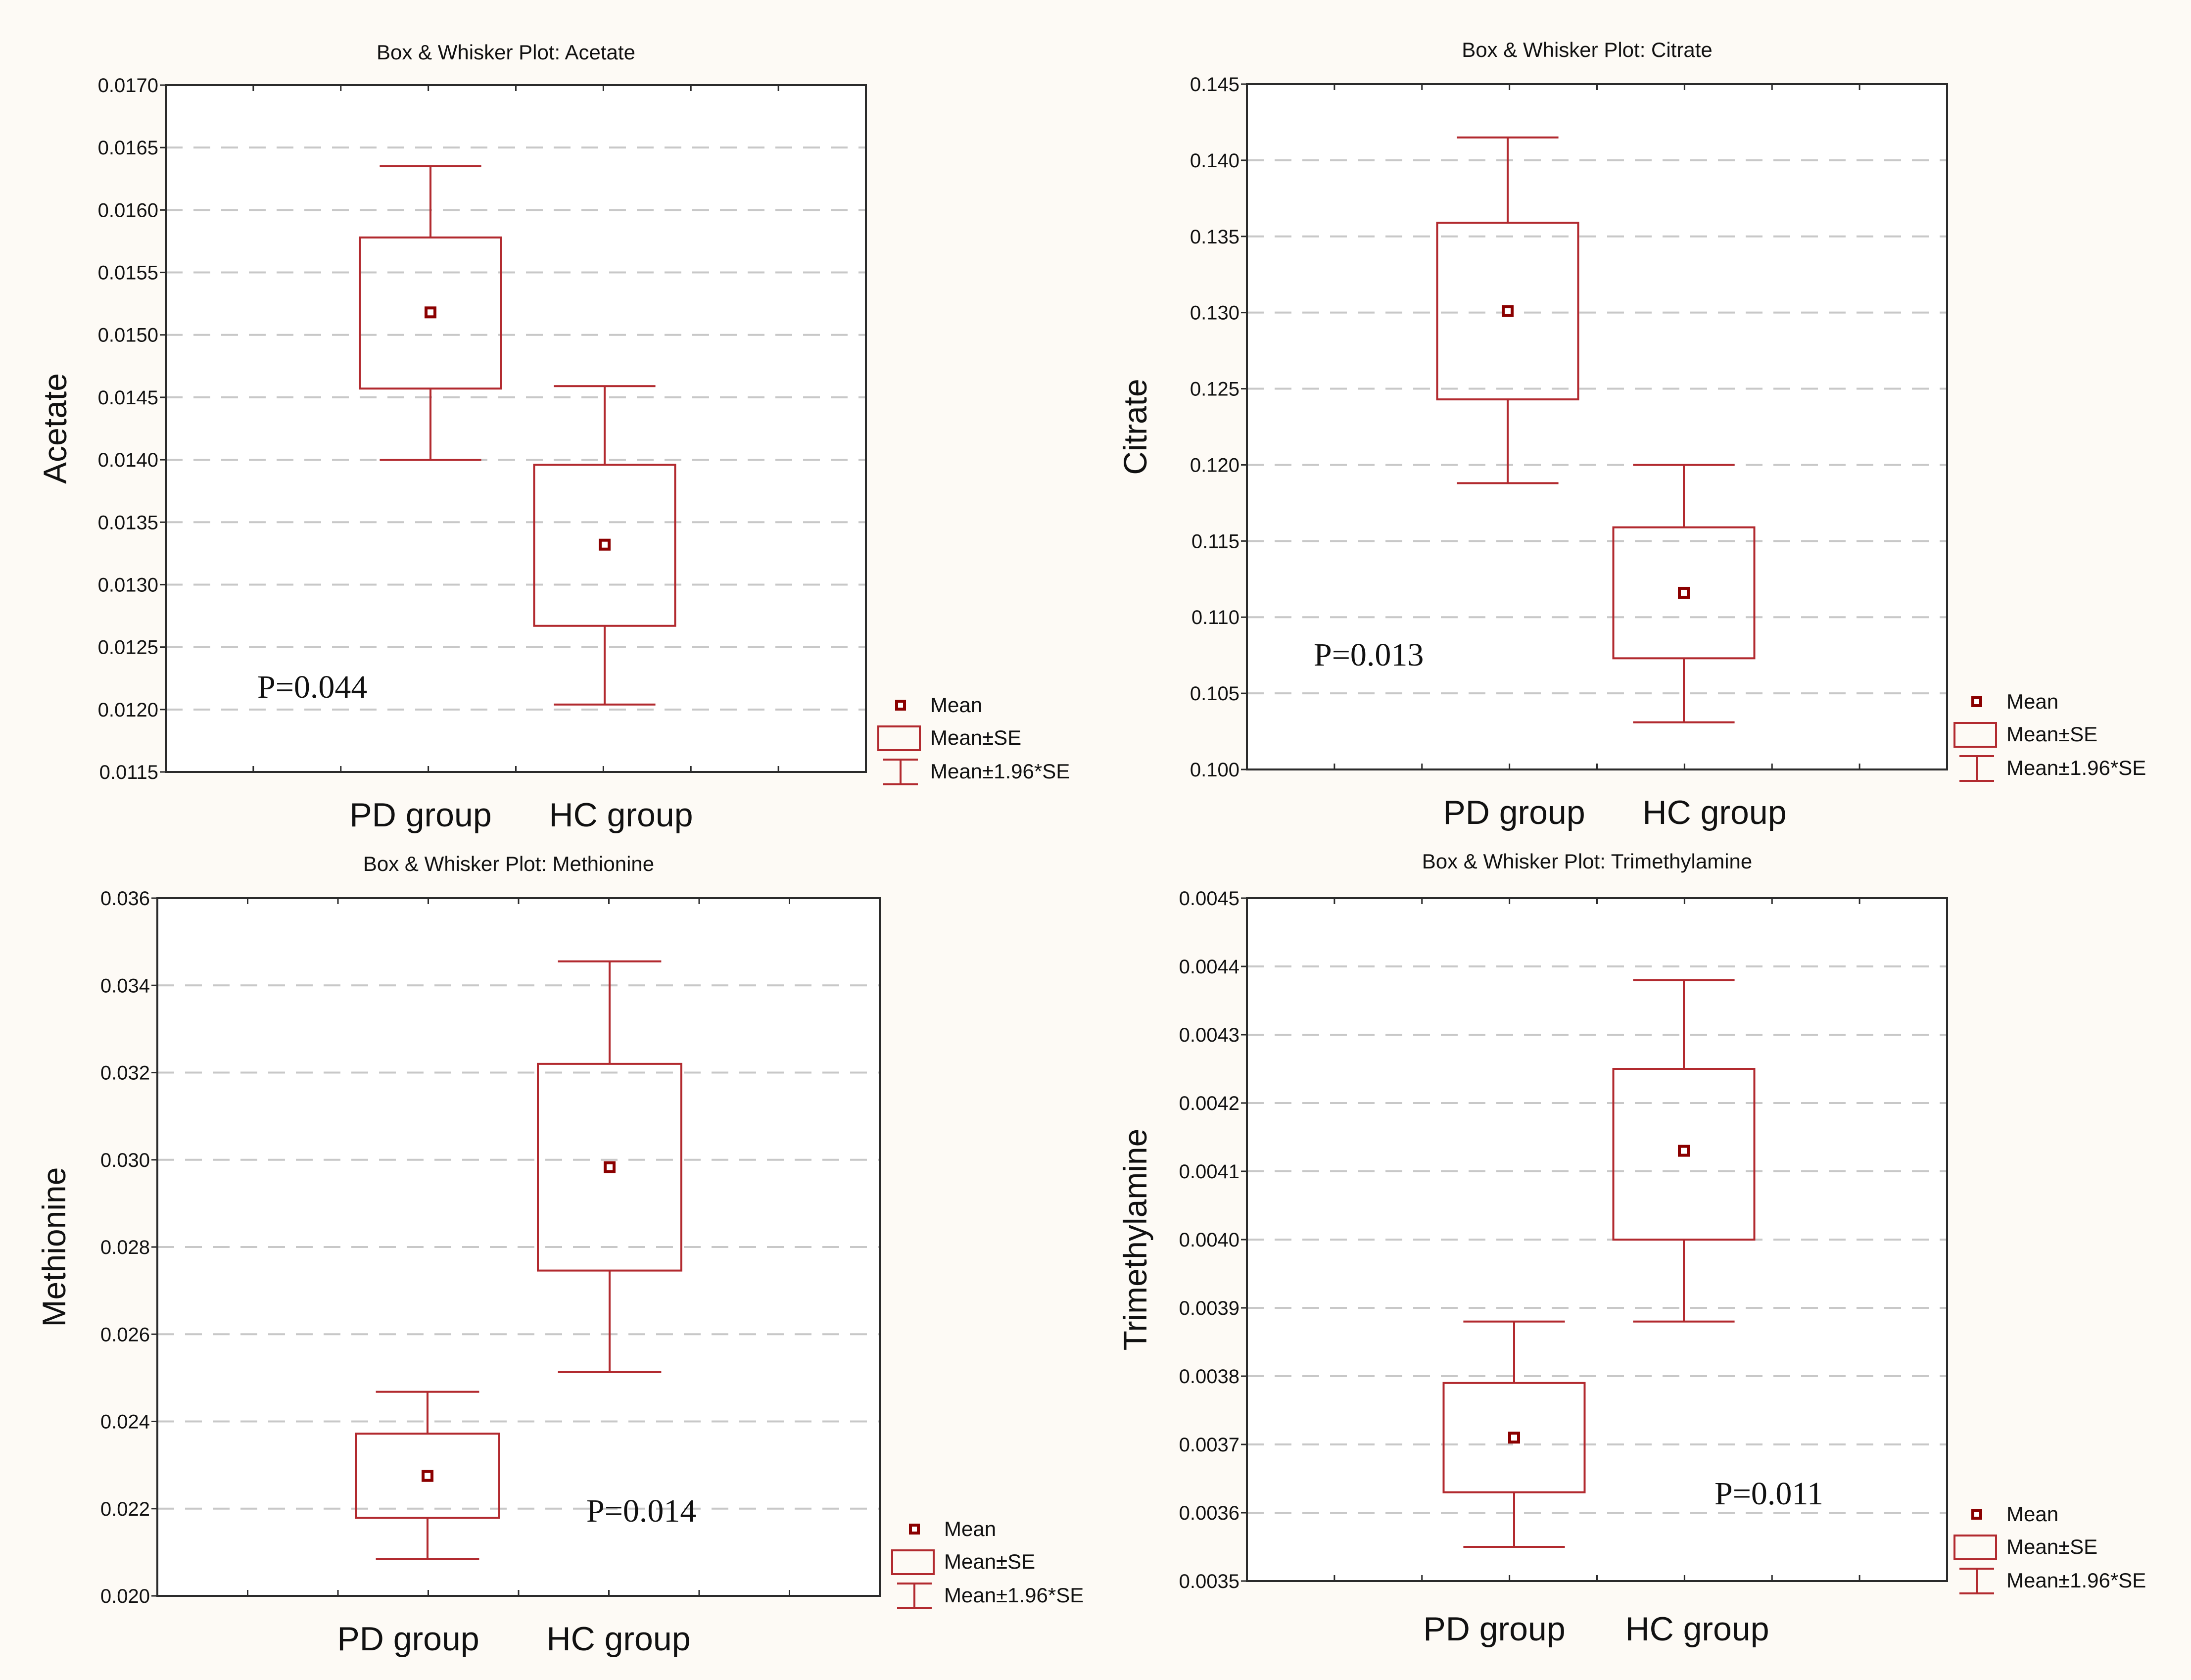 The height and width of the screenshot is (1680, 2191). What do you see at coordinates (1587, 50) in the screenshot?
I see `chart-title: Box & Whisker Plot: Citrate` at bounding box center [1587, 50].